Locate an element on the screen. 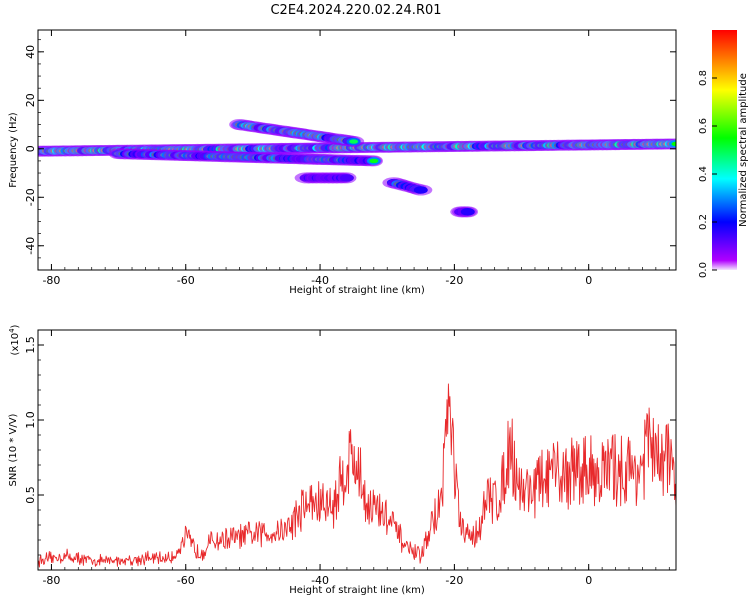 This screenshot has height=600, width=750. snr-ytick-label: 1.0 is located at coordinates (30, 420).